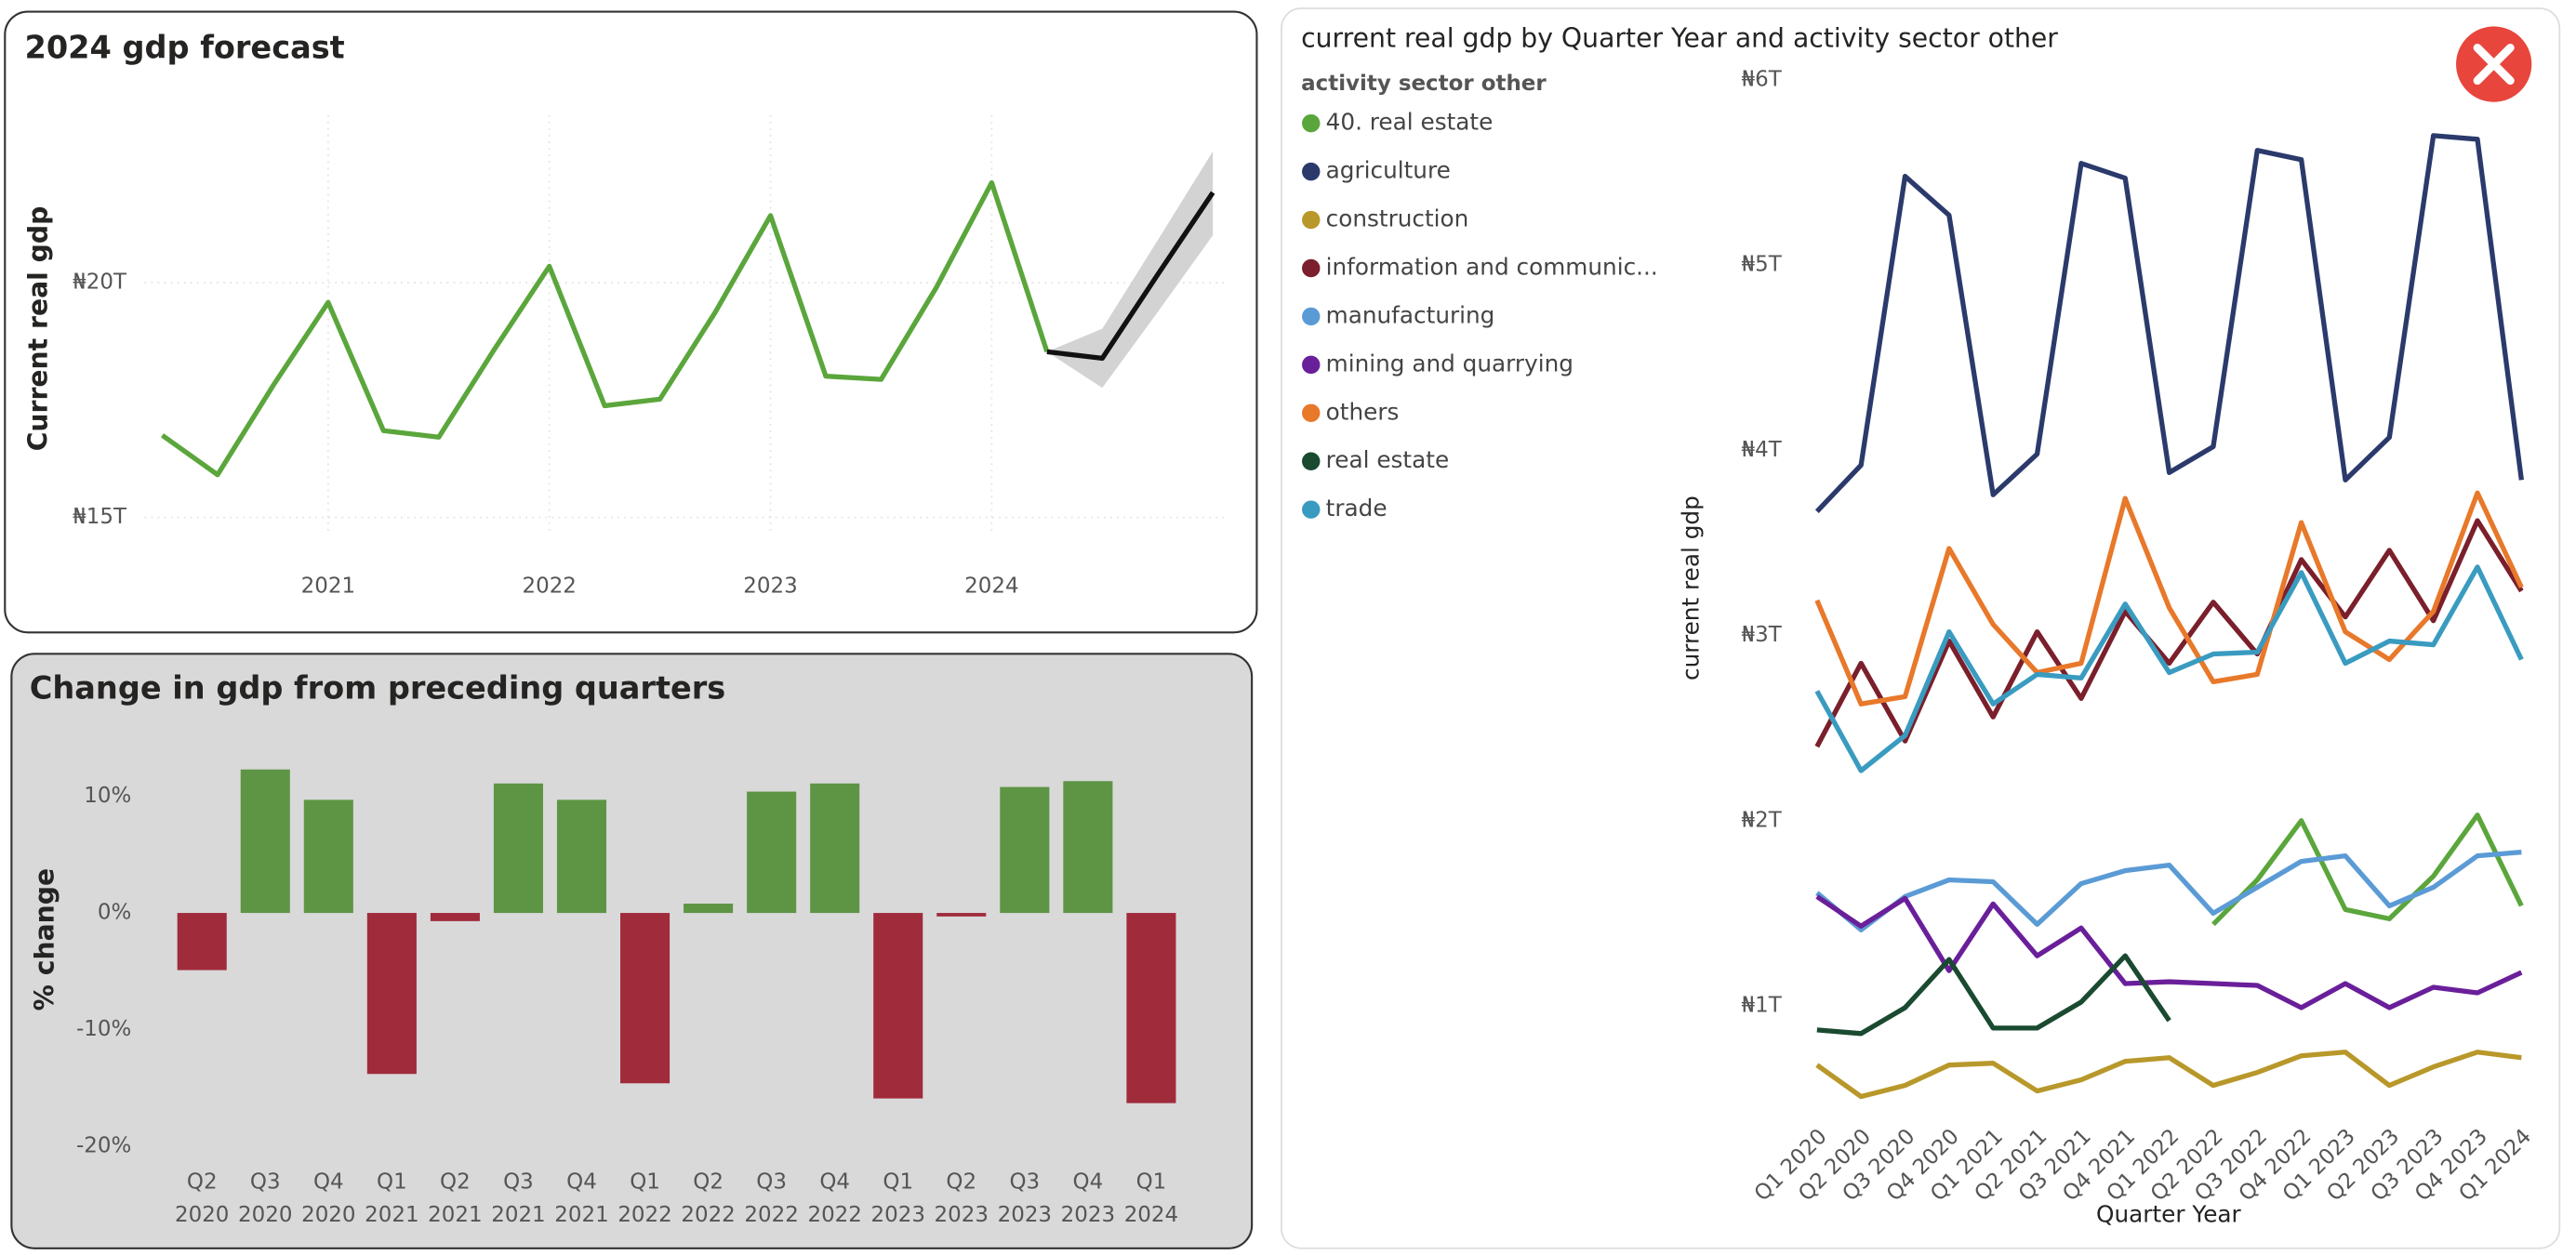 Image resolution: width=2576 pixels, height=1255 pixels. I want to click on y-tick-label: ₦6T, so click(1762, 80).